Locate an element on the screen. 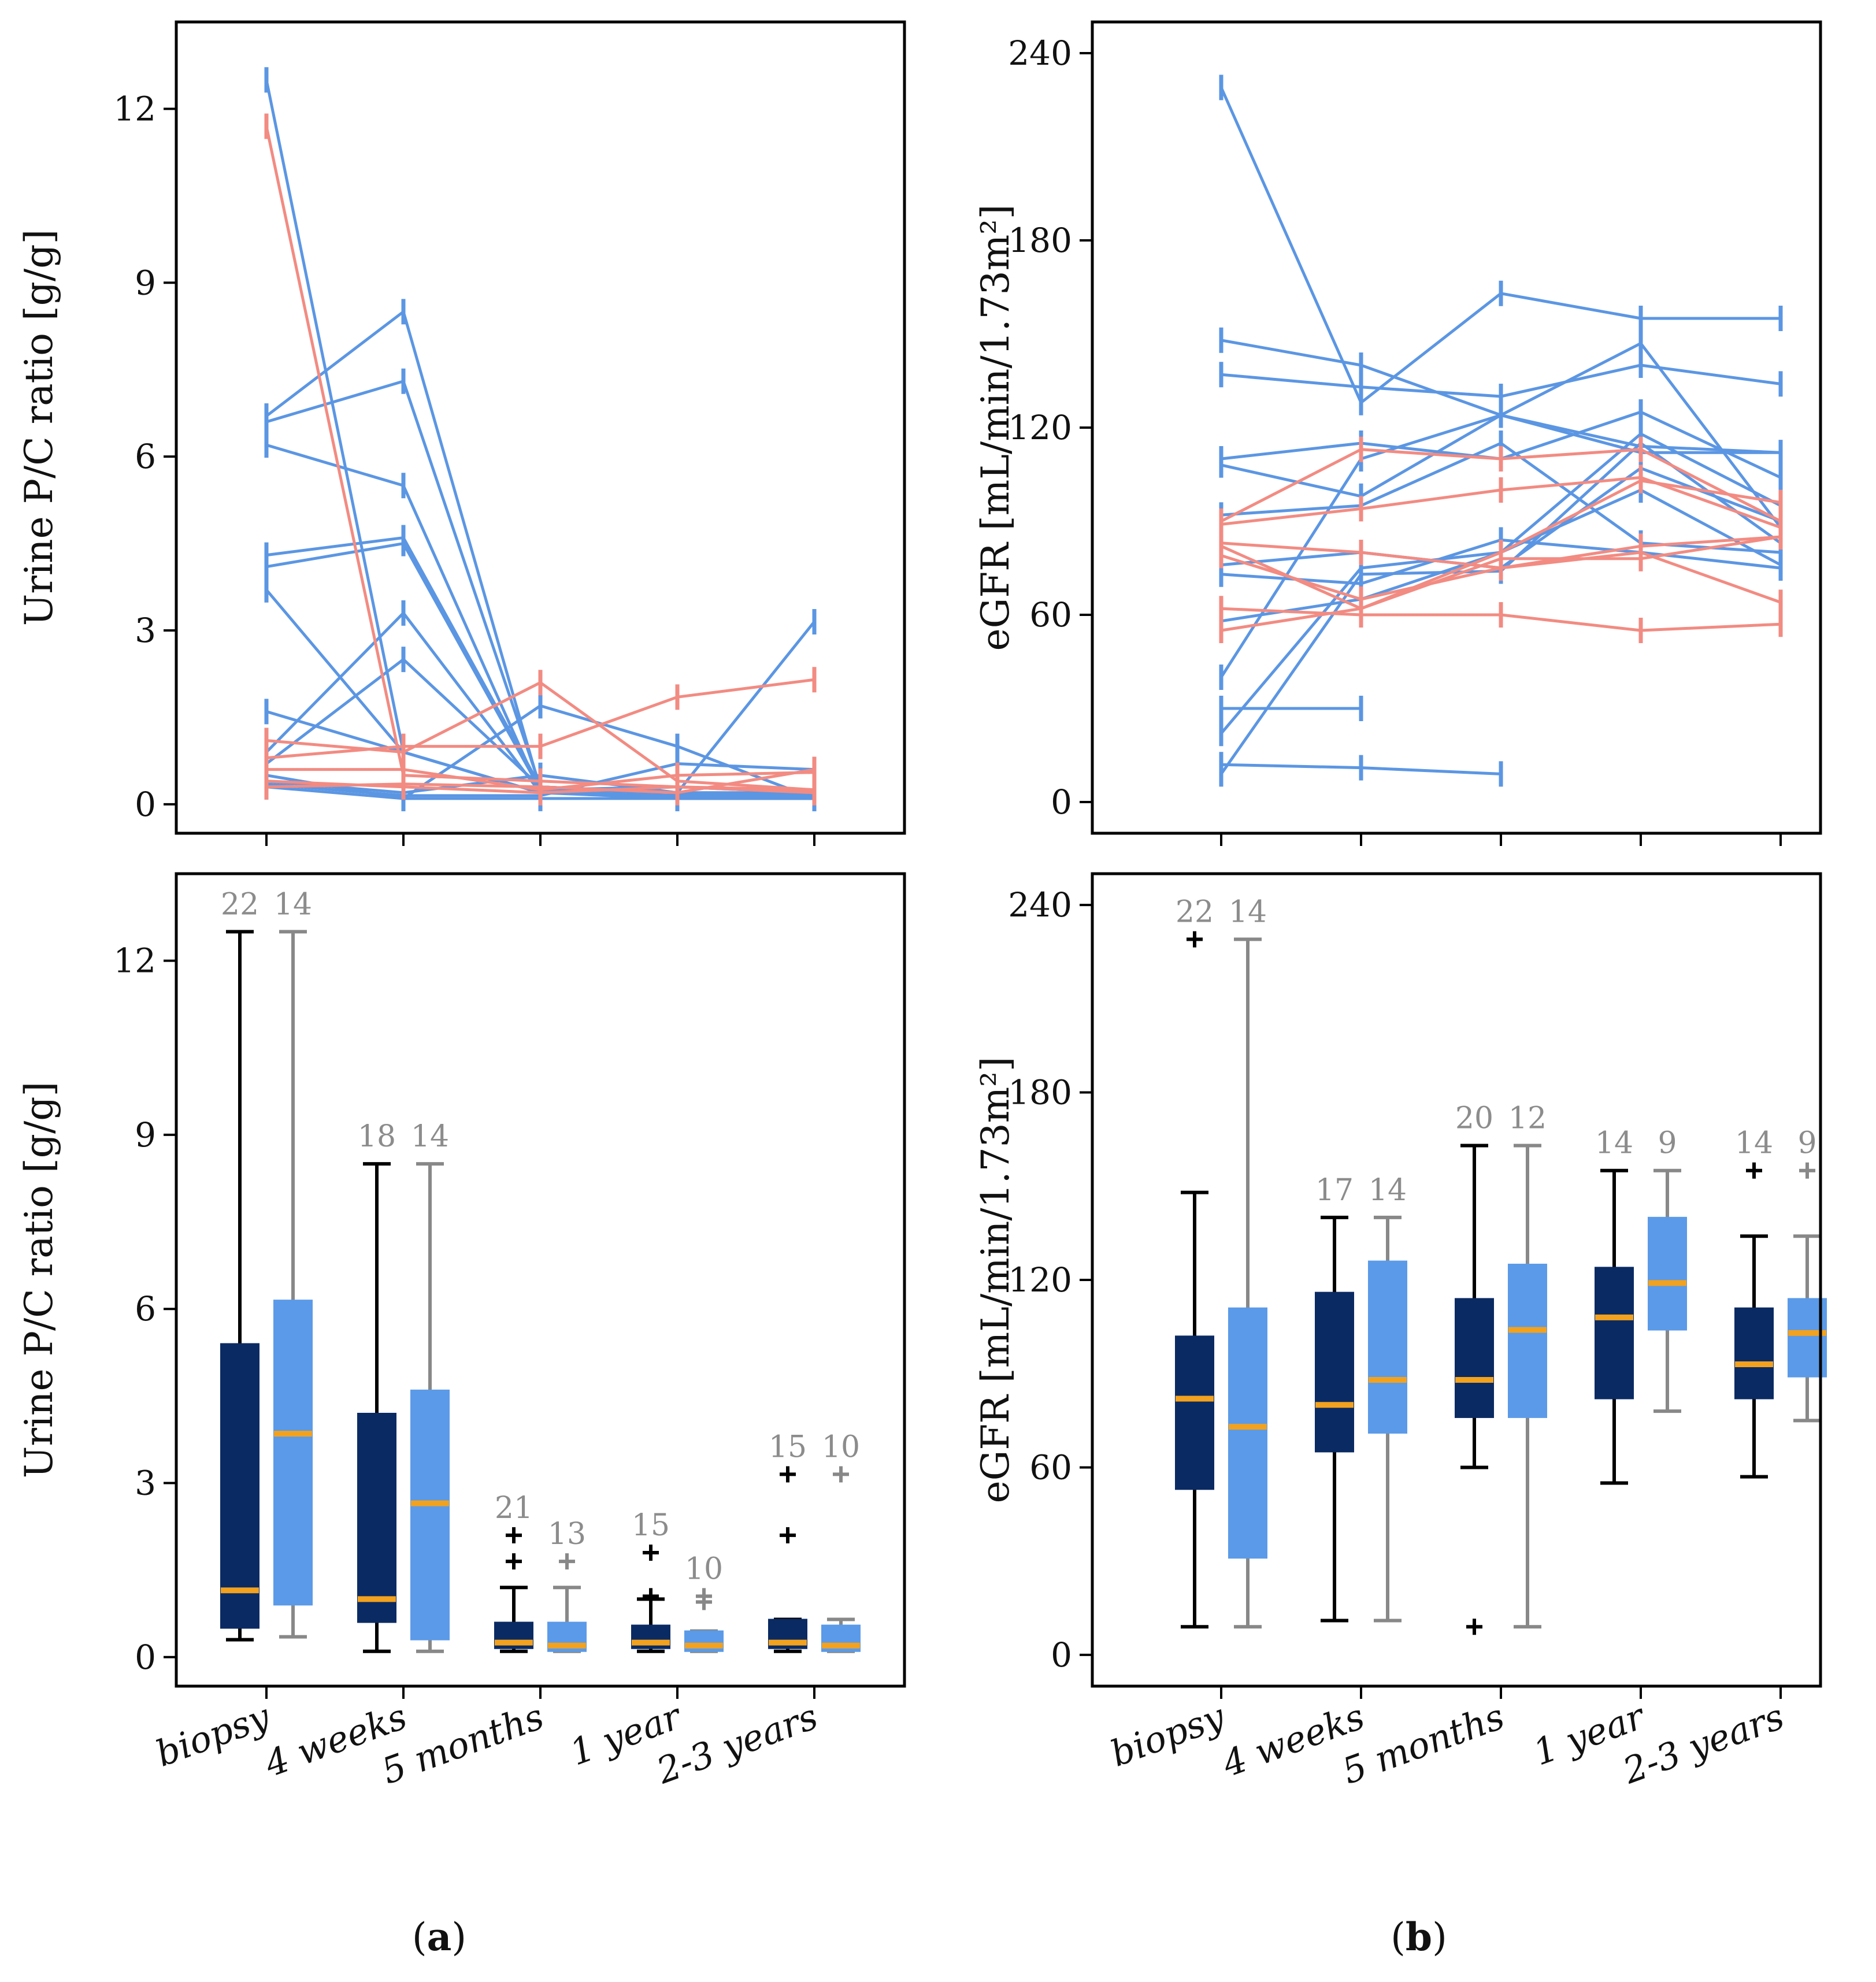 The width and height of the screenshot is (1876, 1982). count-label: 18 is located at coordinates (377, 1137).